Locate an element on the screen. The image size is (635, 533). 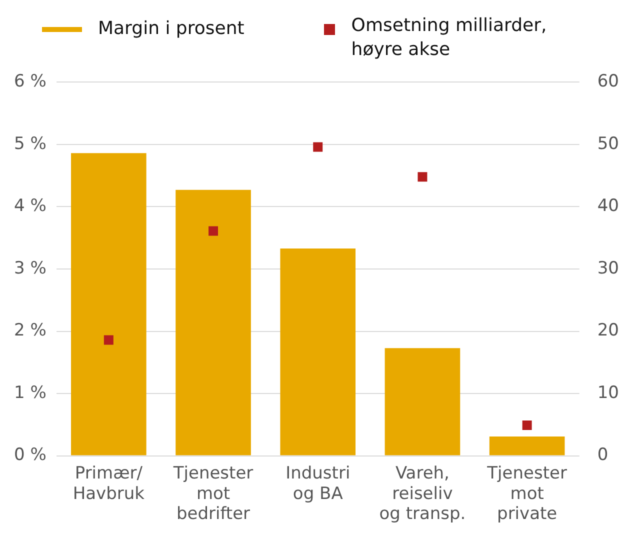
y-tick-label: 6 % is located at coordinates (30, 82).